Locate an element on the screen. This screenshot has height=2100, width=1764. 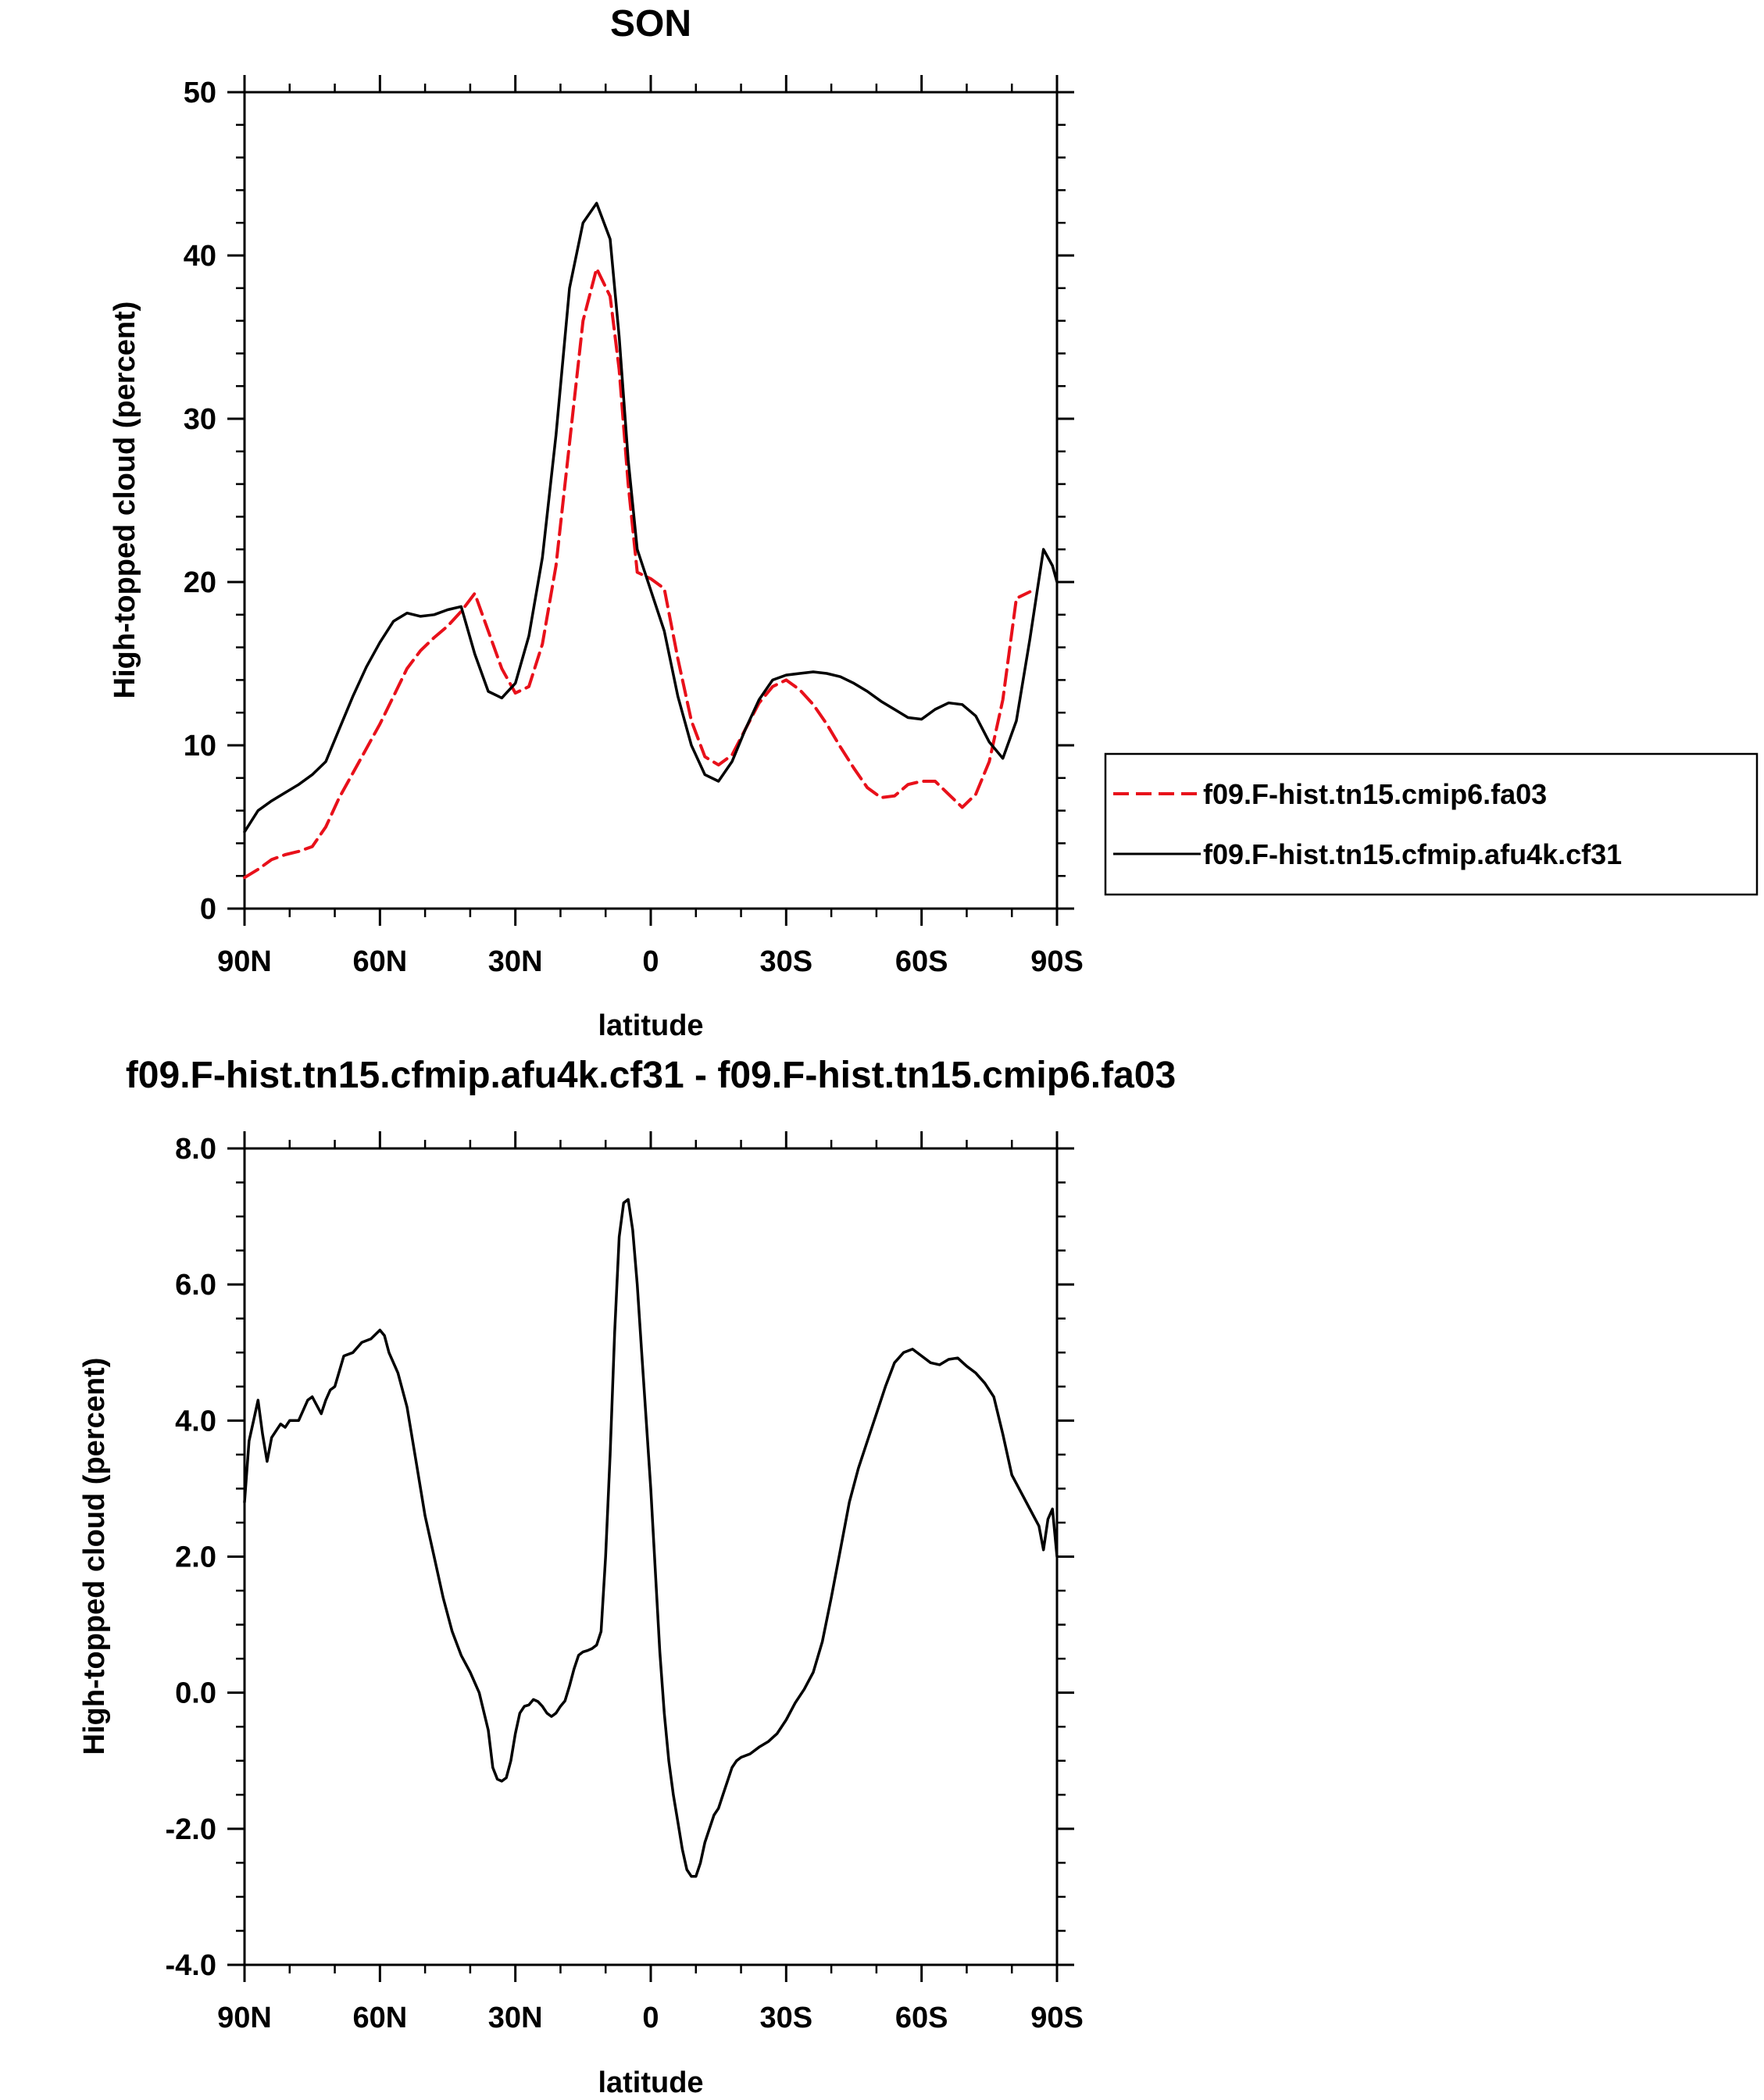
bottom-y-axis-label: High-topped cloud (percent) is located at coordinates (95, 1556).